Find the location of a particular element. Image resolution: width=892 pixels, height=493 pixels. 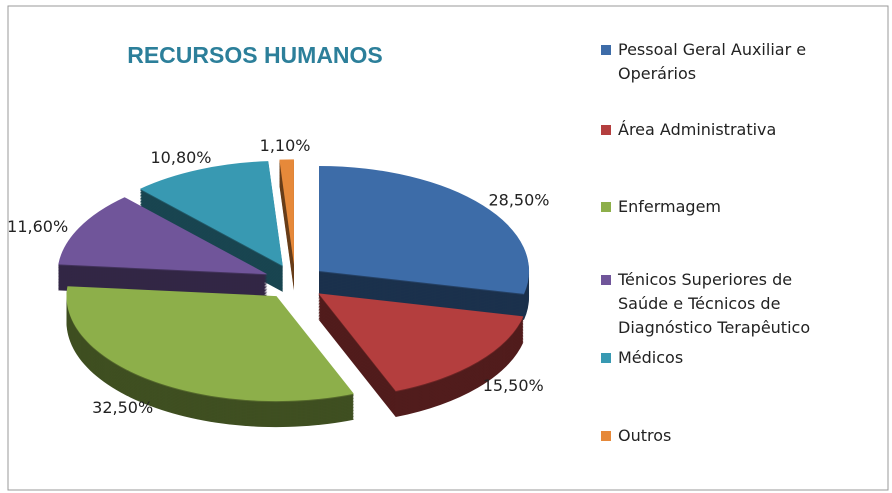

data-label: 10,80% is located at coordinates (181, 157).